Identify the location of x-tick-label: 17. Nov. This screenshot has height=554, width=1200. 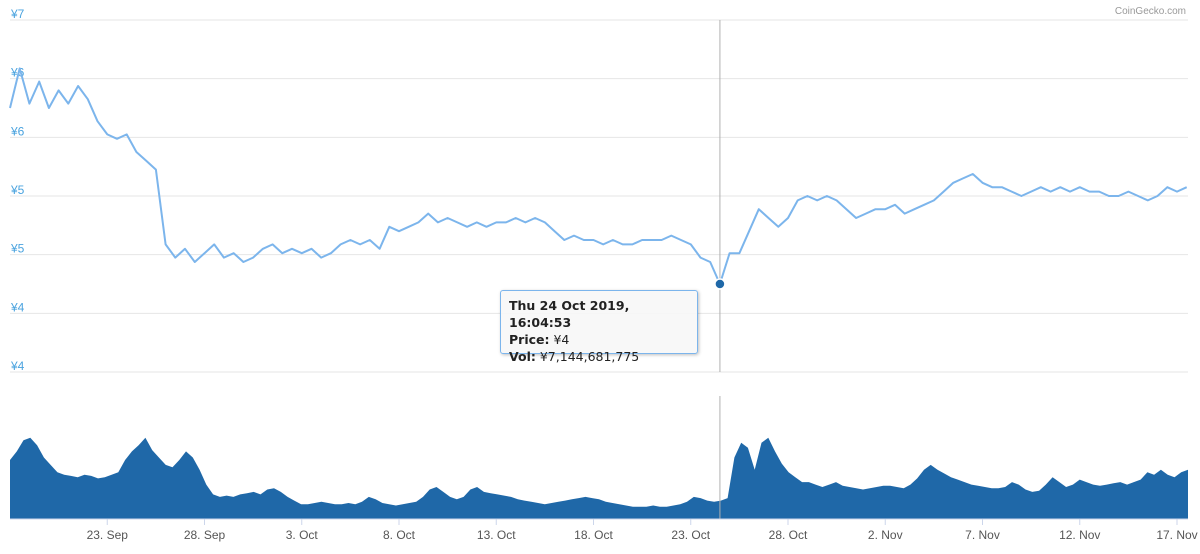
(1176, 535).